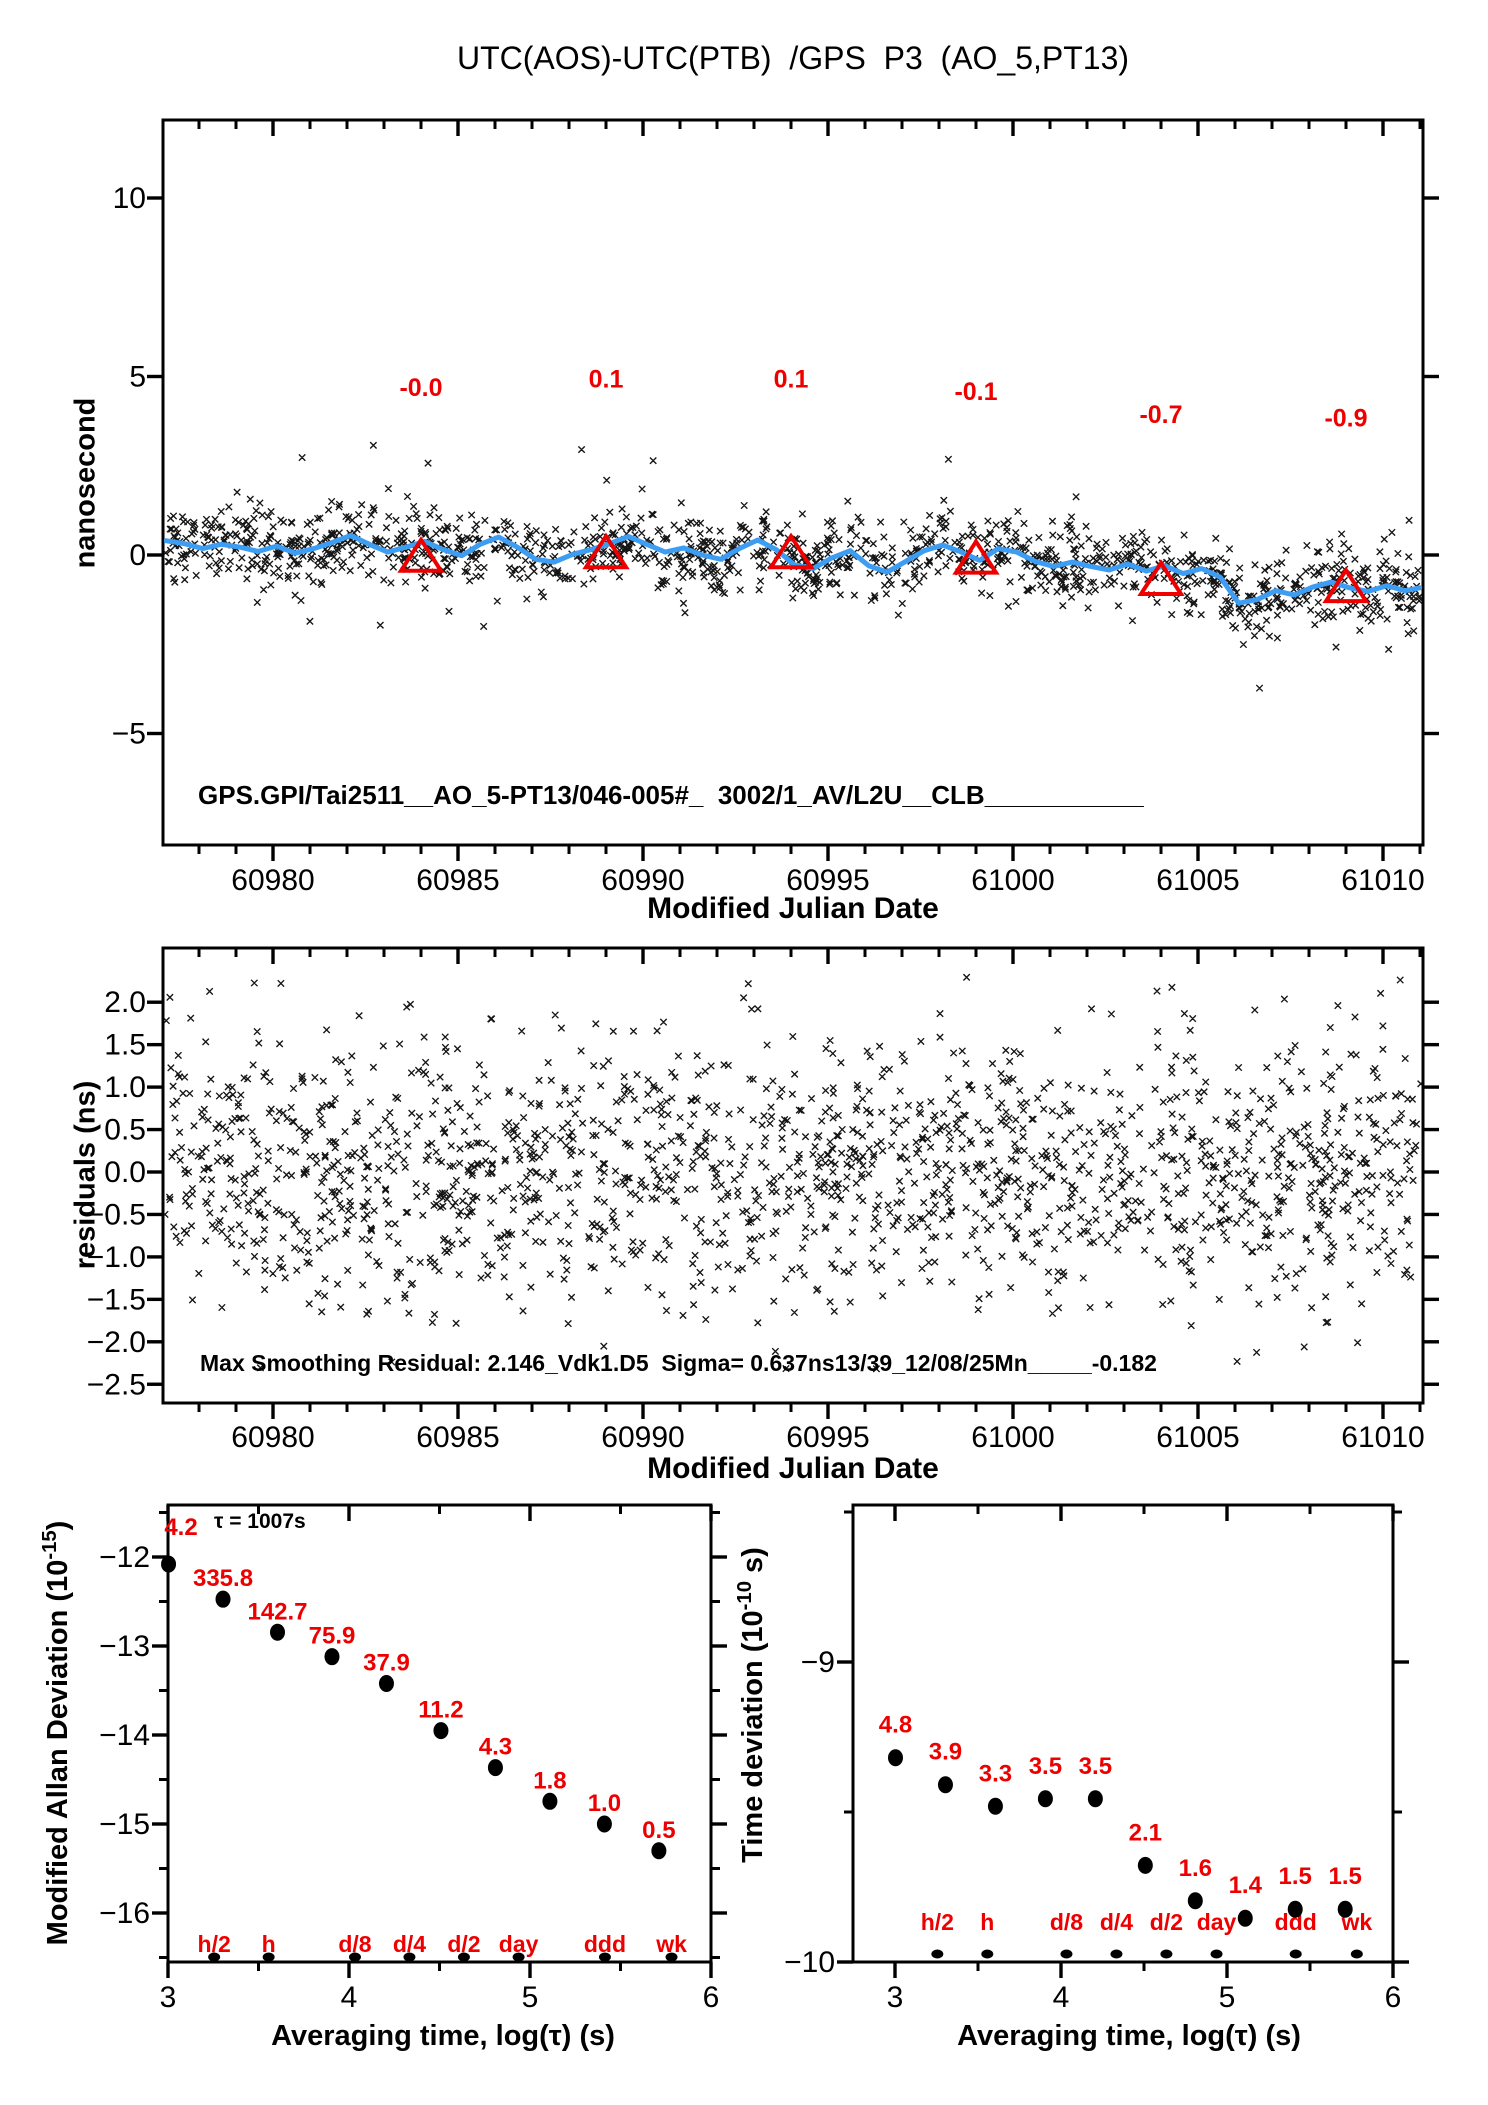 The width and height of the screenshot is (1488, 2105). What do you see at coordinates (137, 555) in the screenshot?
I see `svg-text: 0` at bounding box center [137, 555].